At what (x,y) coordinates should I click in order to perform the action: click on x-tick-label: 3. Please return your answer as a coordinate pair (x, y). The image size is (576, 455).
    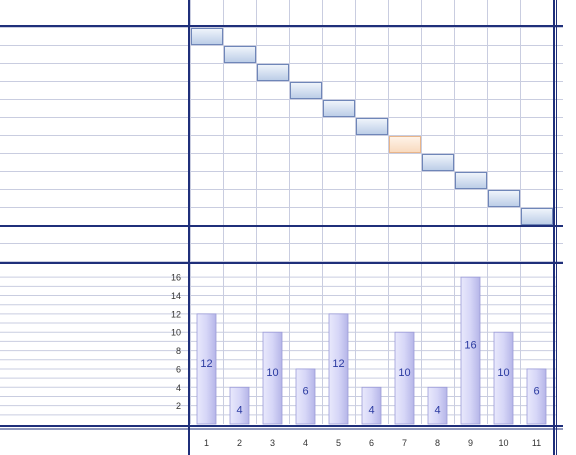
    Looking at the image, I should click on (272, 443).